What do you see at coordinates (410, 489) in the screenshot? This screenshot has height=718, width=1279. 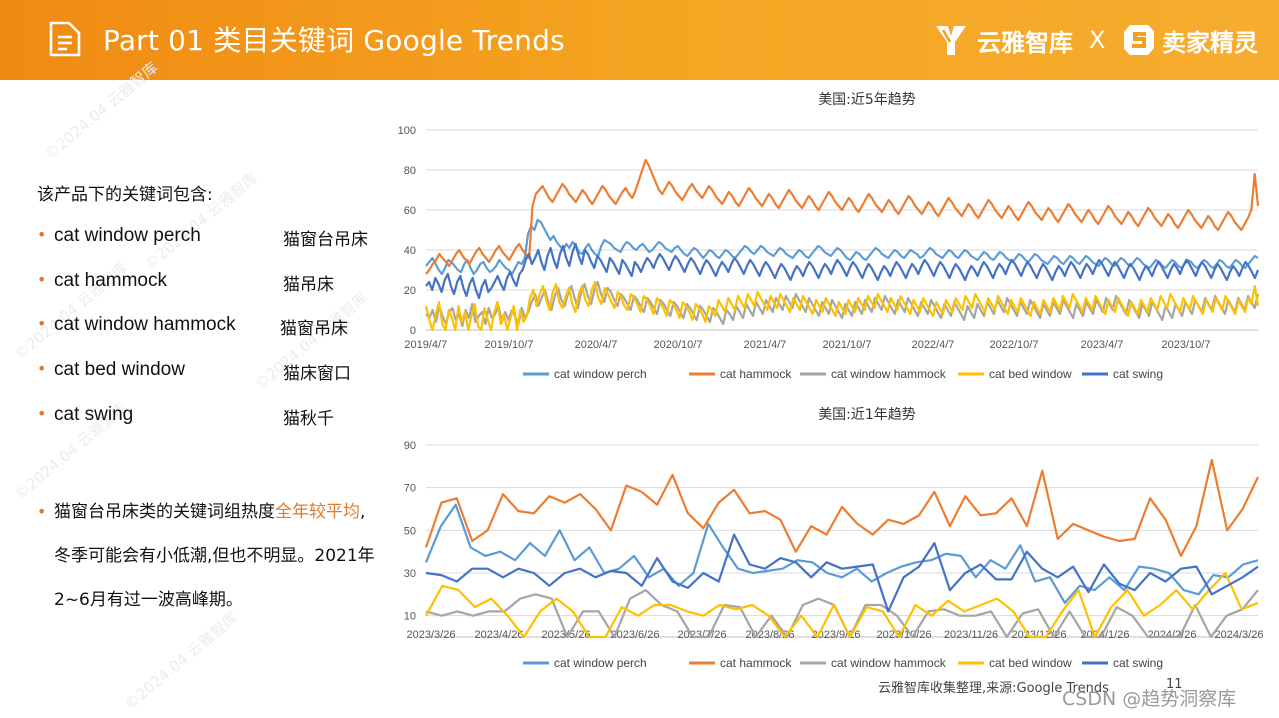 I see `y-tick-label: 70` at bounding box center [410, 489].